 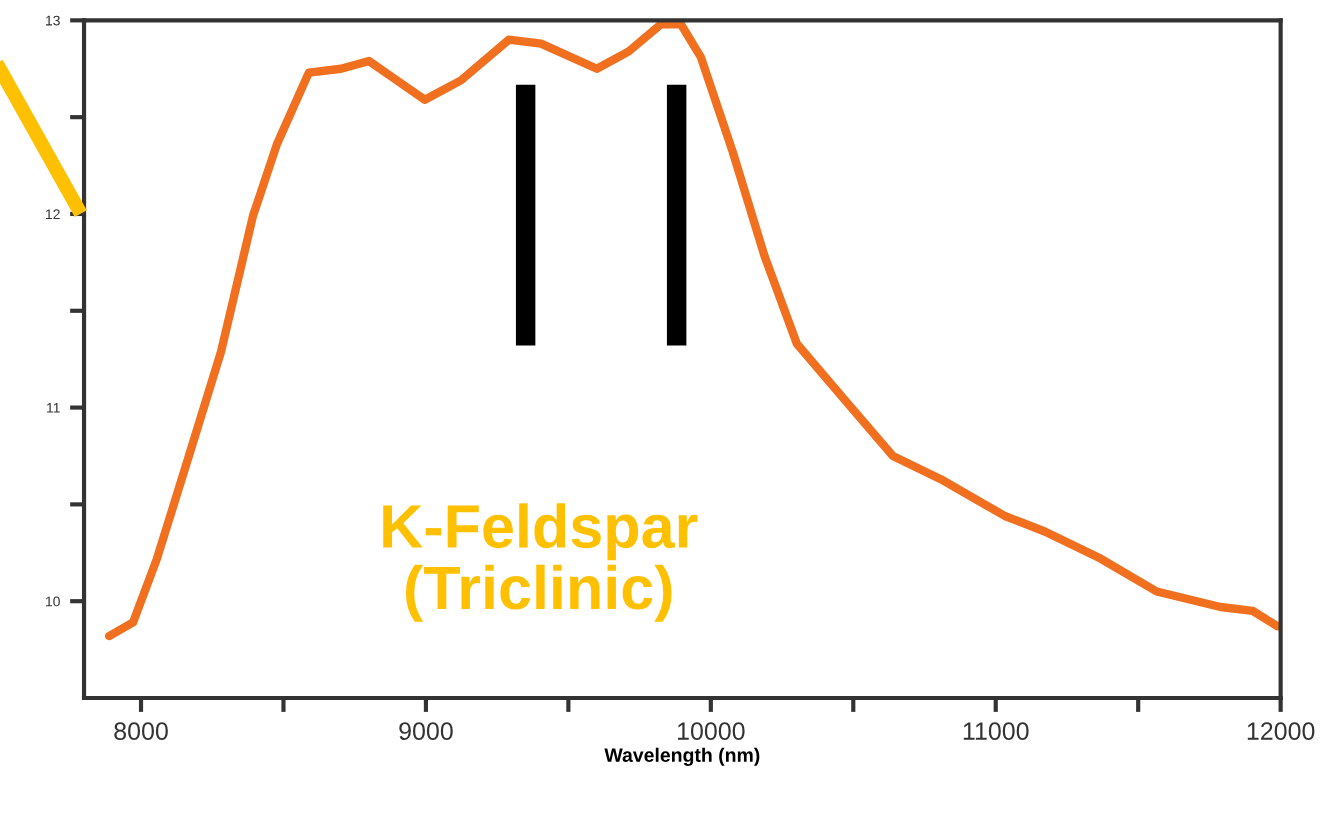 What do you see at coordinates (141, 731) in the screenshot?
I see `x-tick-label: 8000` at bounding box center [141, 731].